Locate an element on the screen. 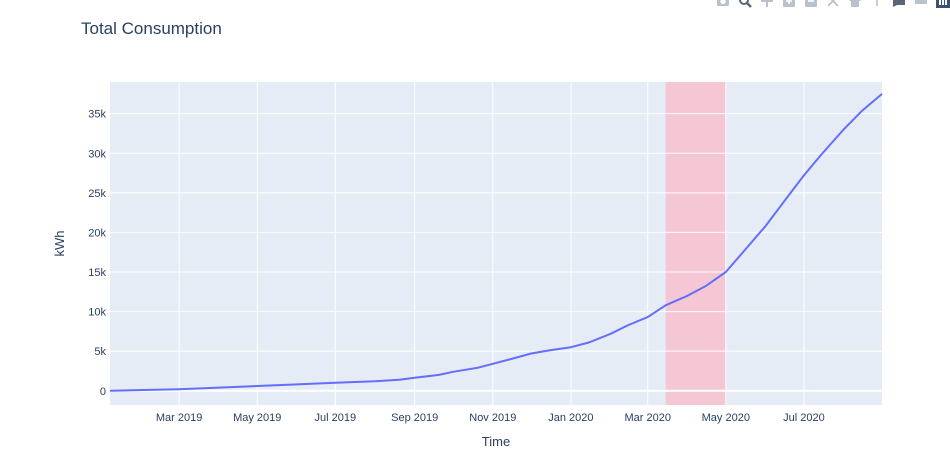 This screenshot has height=466, width=950. zoom-out-icon is located at coordinates (811, 4).